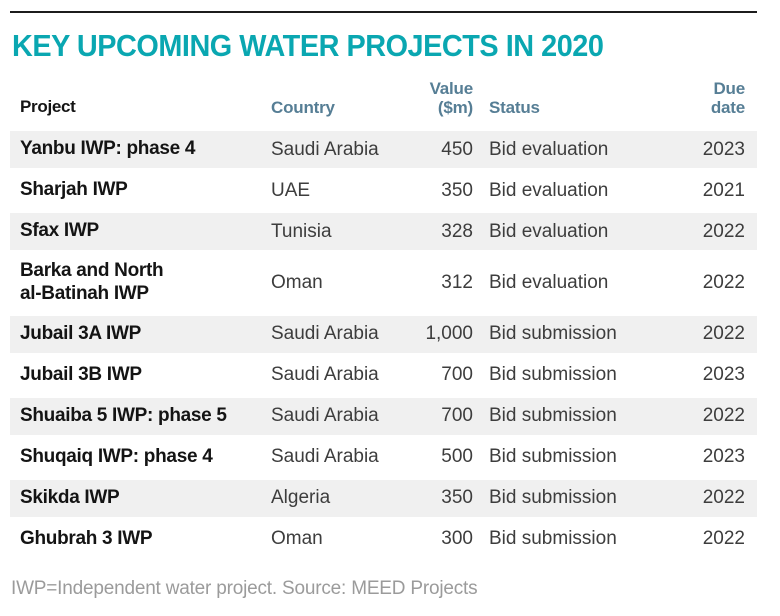  What do you see at coordinates (301, 498) in the screenshot?
I see `country-cell: Algeria` at bounding box center [301, 498].